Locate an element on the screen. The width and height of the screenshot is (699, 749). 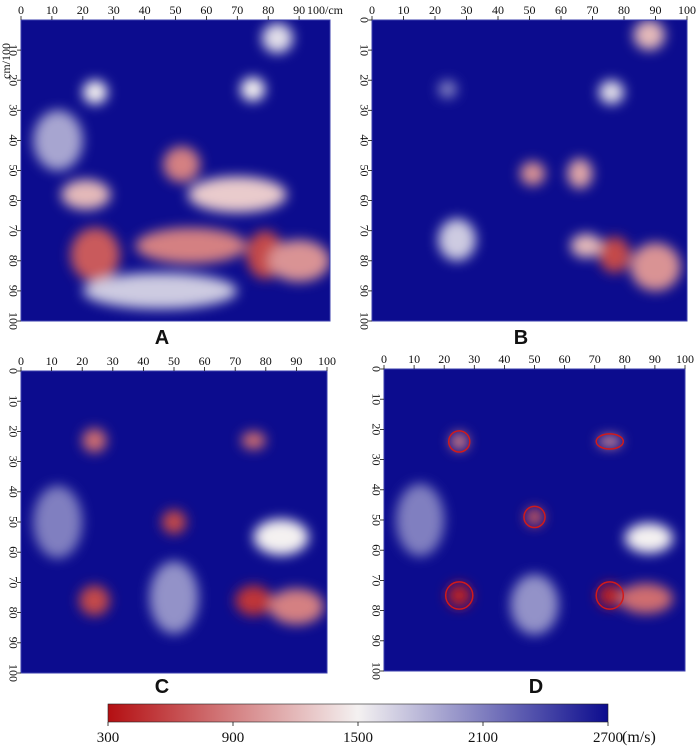
colorbar-ticks: 300 900 1500 2100 2700 is located at coordinates (360, 734).